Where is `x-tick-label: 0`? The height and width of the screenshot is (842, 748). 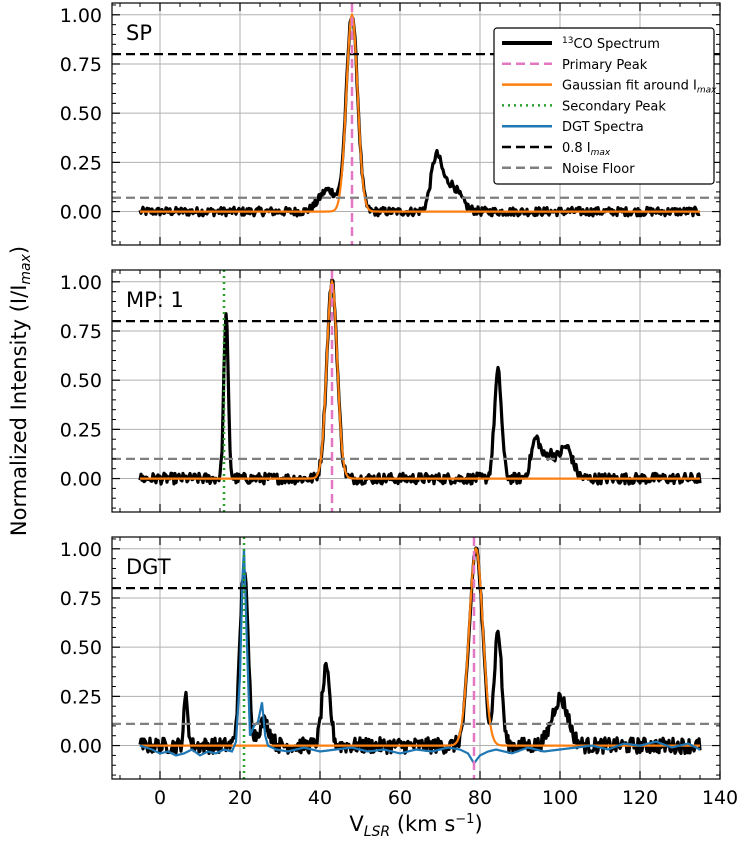
x-tick-label: 0 is located at coordinates (160, 798).